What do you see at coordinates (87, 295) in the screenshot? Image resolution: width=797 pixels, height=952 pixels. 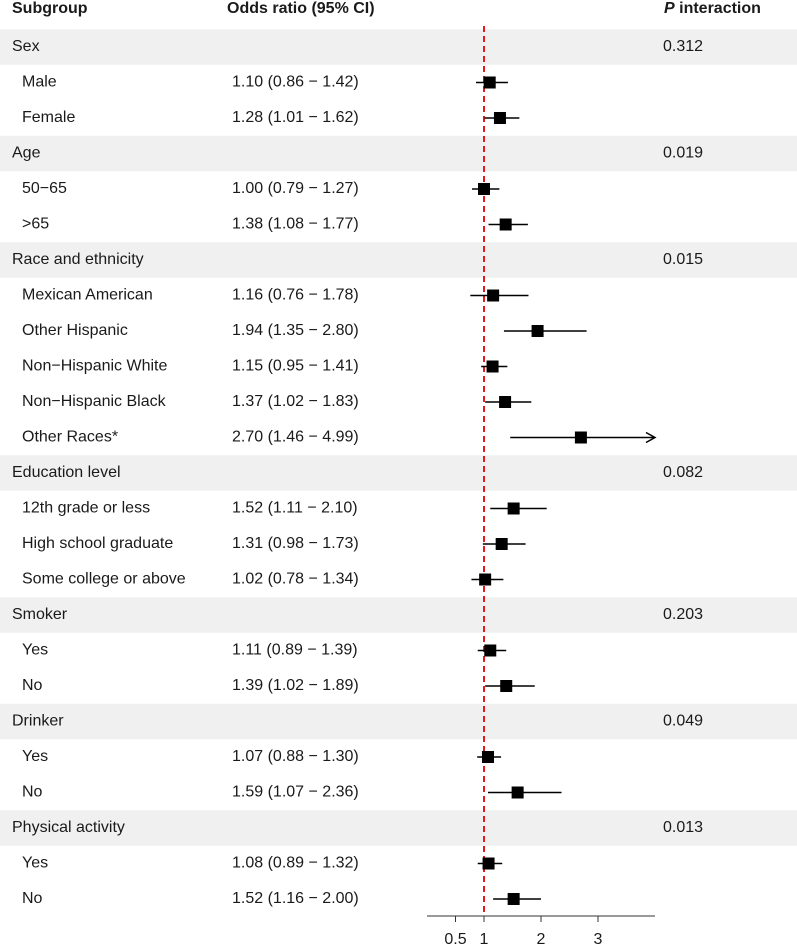 I see `subgroup-label: Mexican American` at bounding box center [87, 295].